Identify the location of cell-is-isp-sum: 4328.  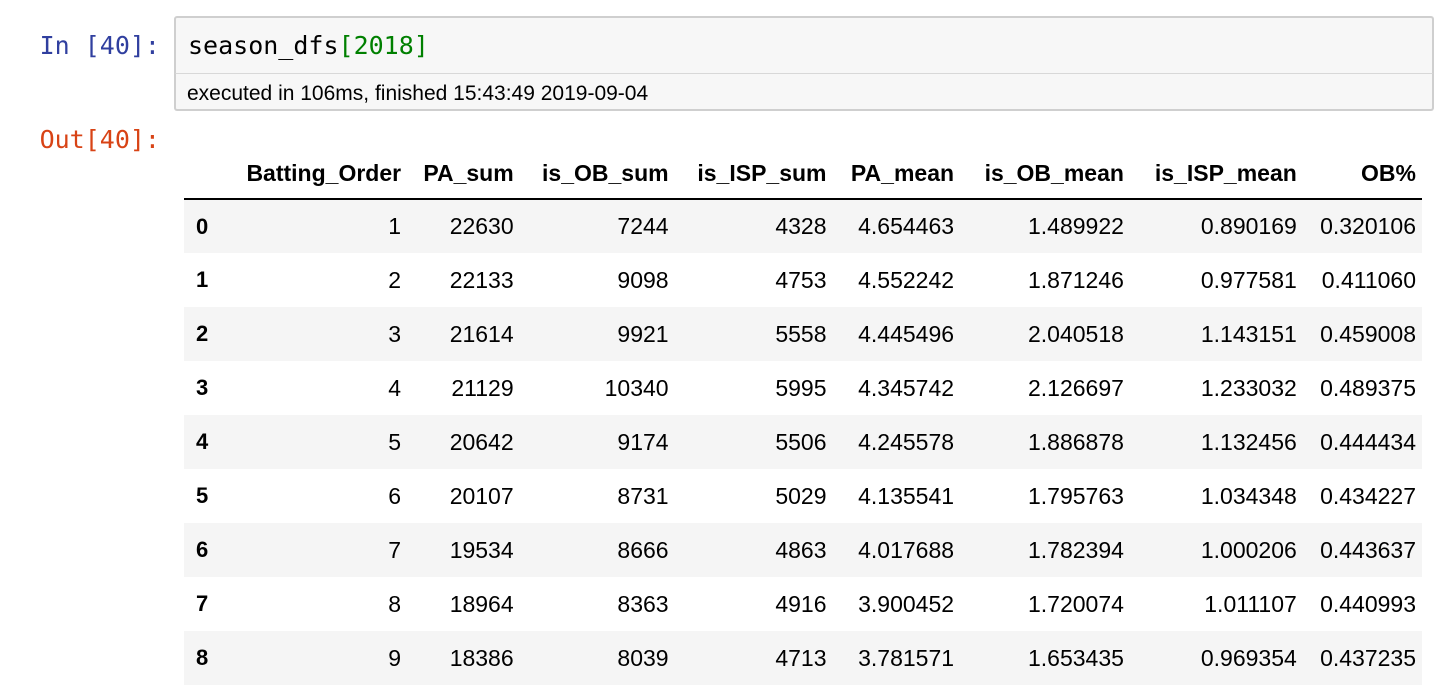
(801, 226).